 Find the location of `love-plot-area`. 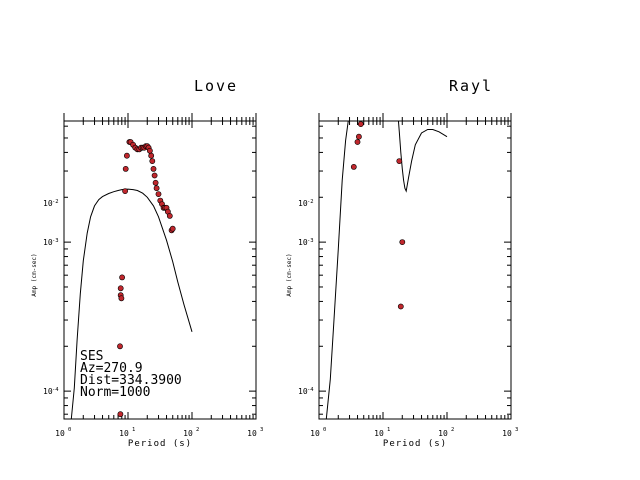

love-plot-area is located at coordinates (131, 279).